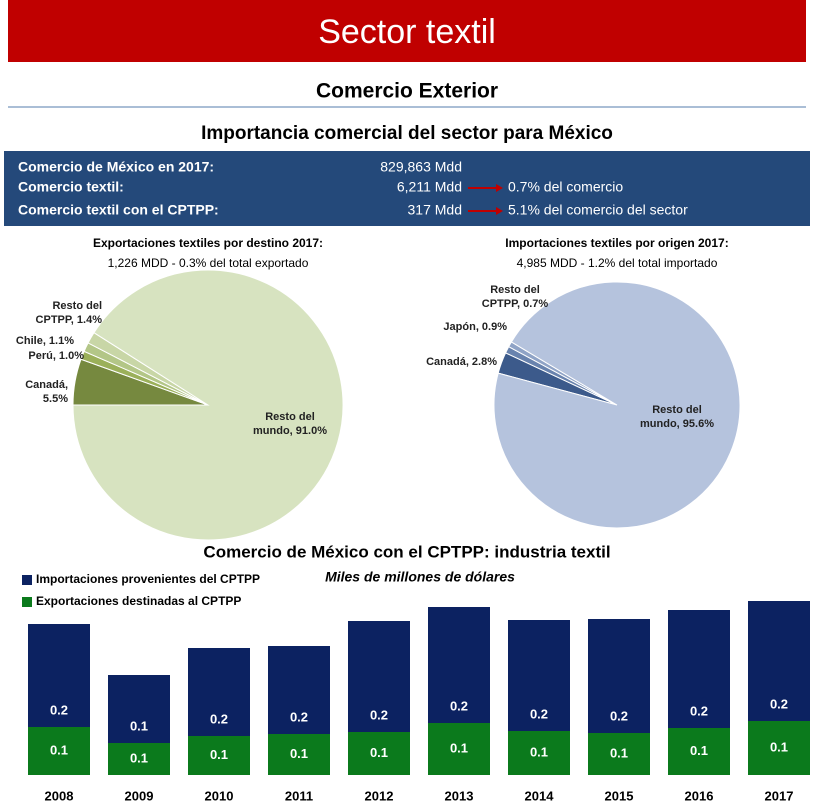 The width and height of the screenshot is (814, 805). I want to click on pie-label: Resto del CPTPP, 0.7%, so click(515, 297).